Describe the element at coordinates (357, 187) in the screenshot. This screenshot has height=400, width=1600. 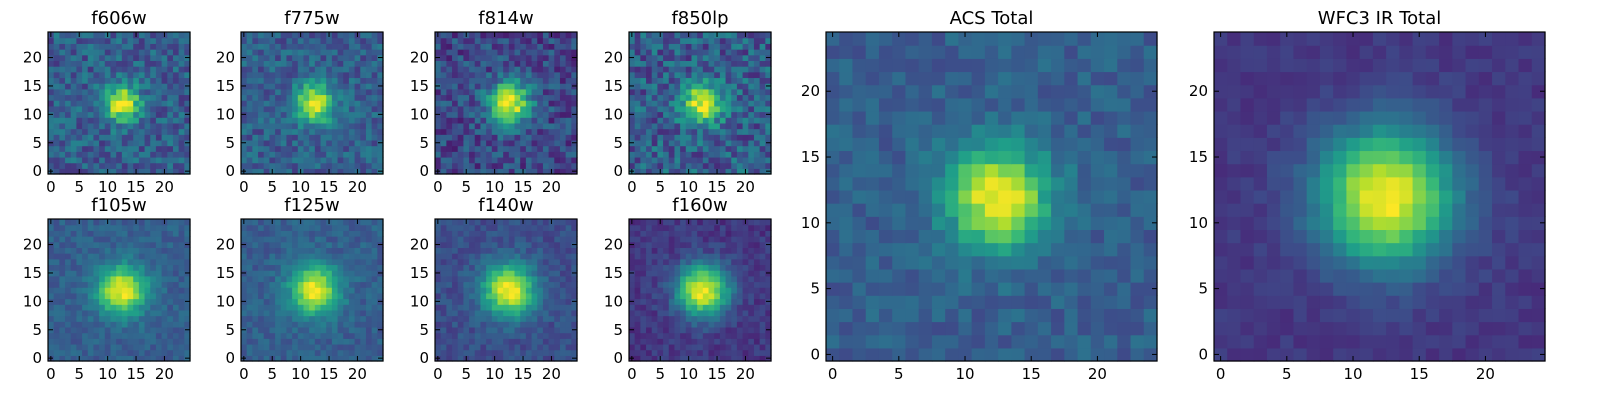
I see `x-tick-label: 20` at that location.